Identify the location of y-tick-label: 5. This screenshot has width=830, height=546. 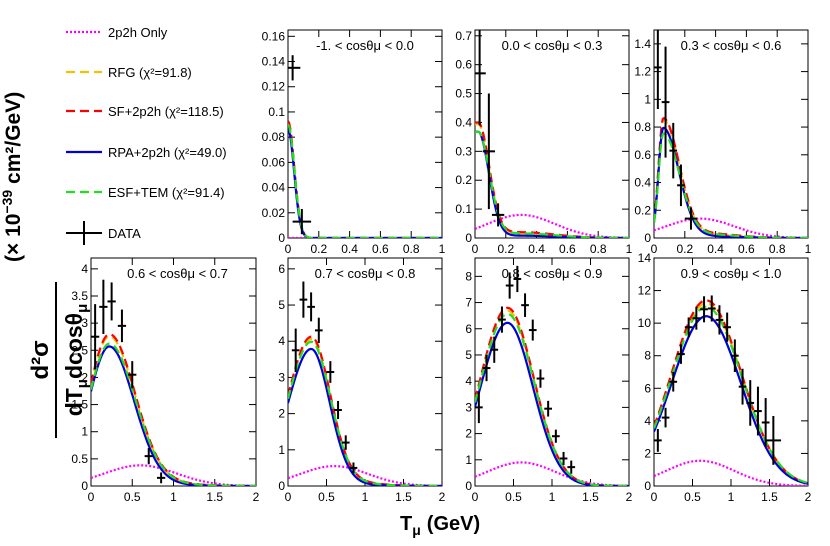
(281, 305).